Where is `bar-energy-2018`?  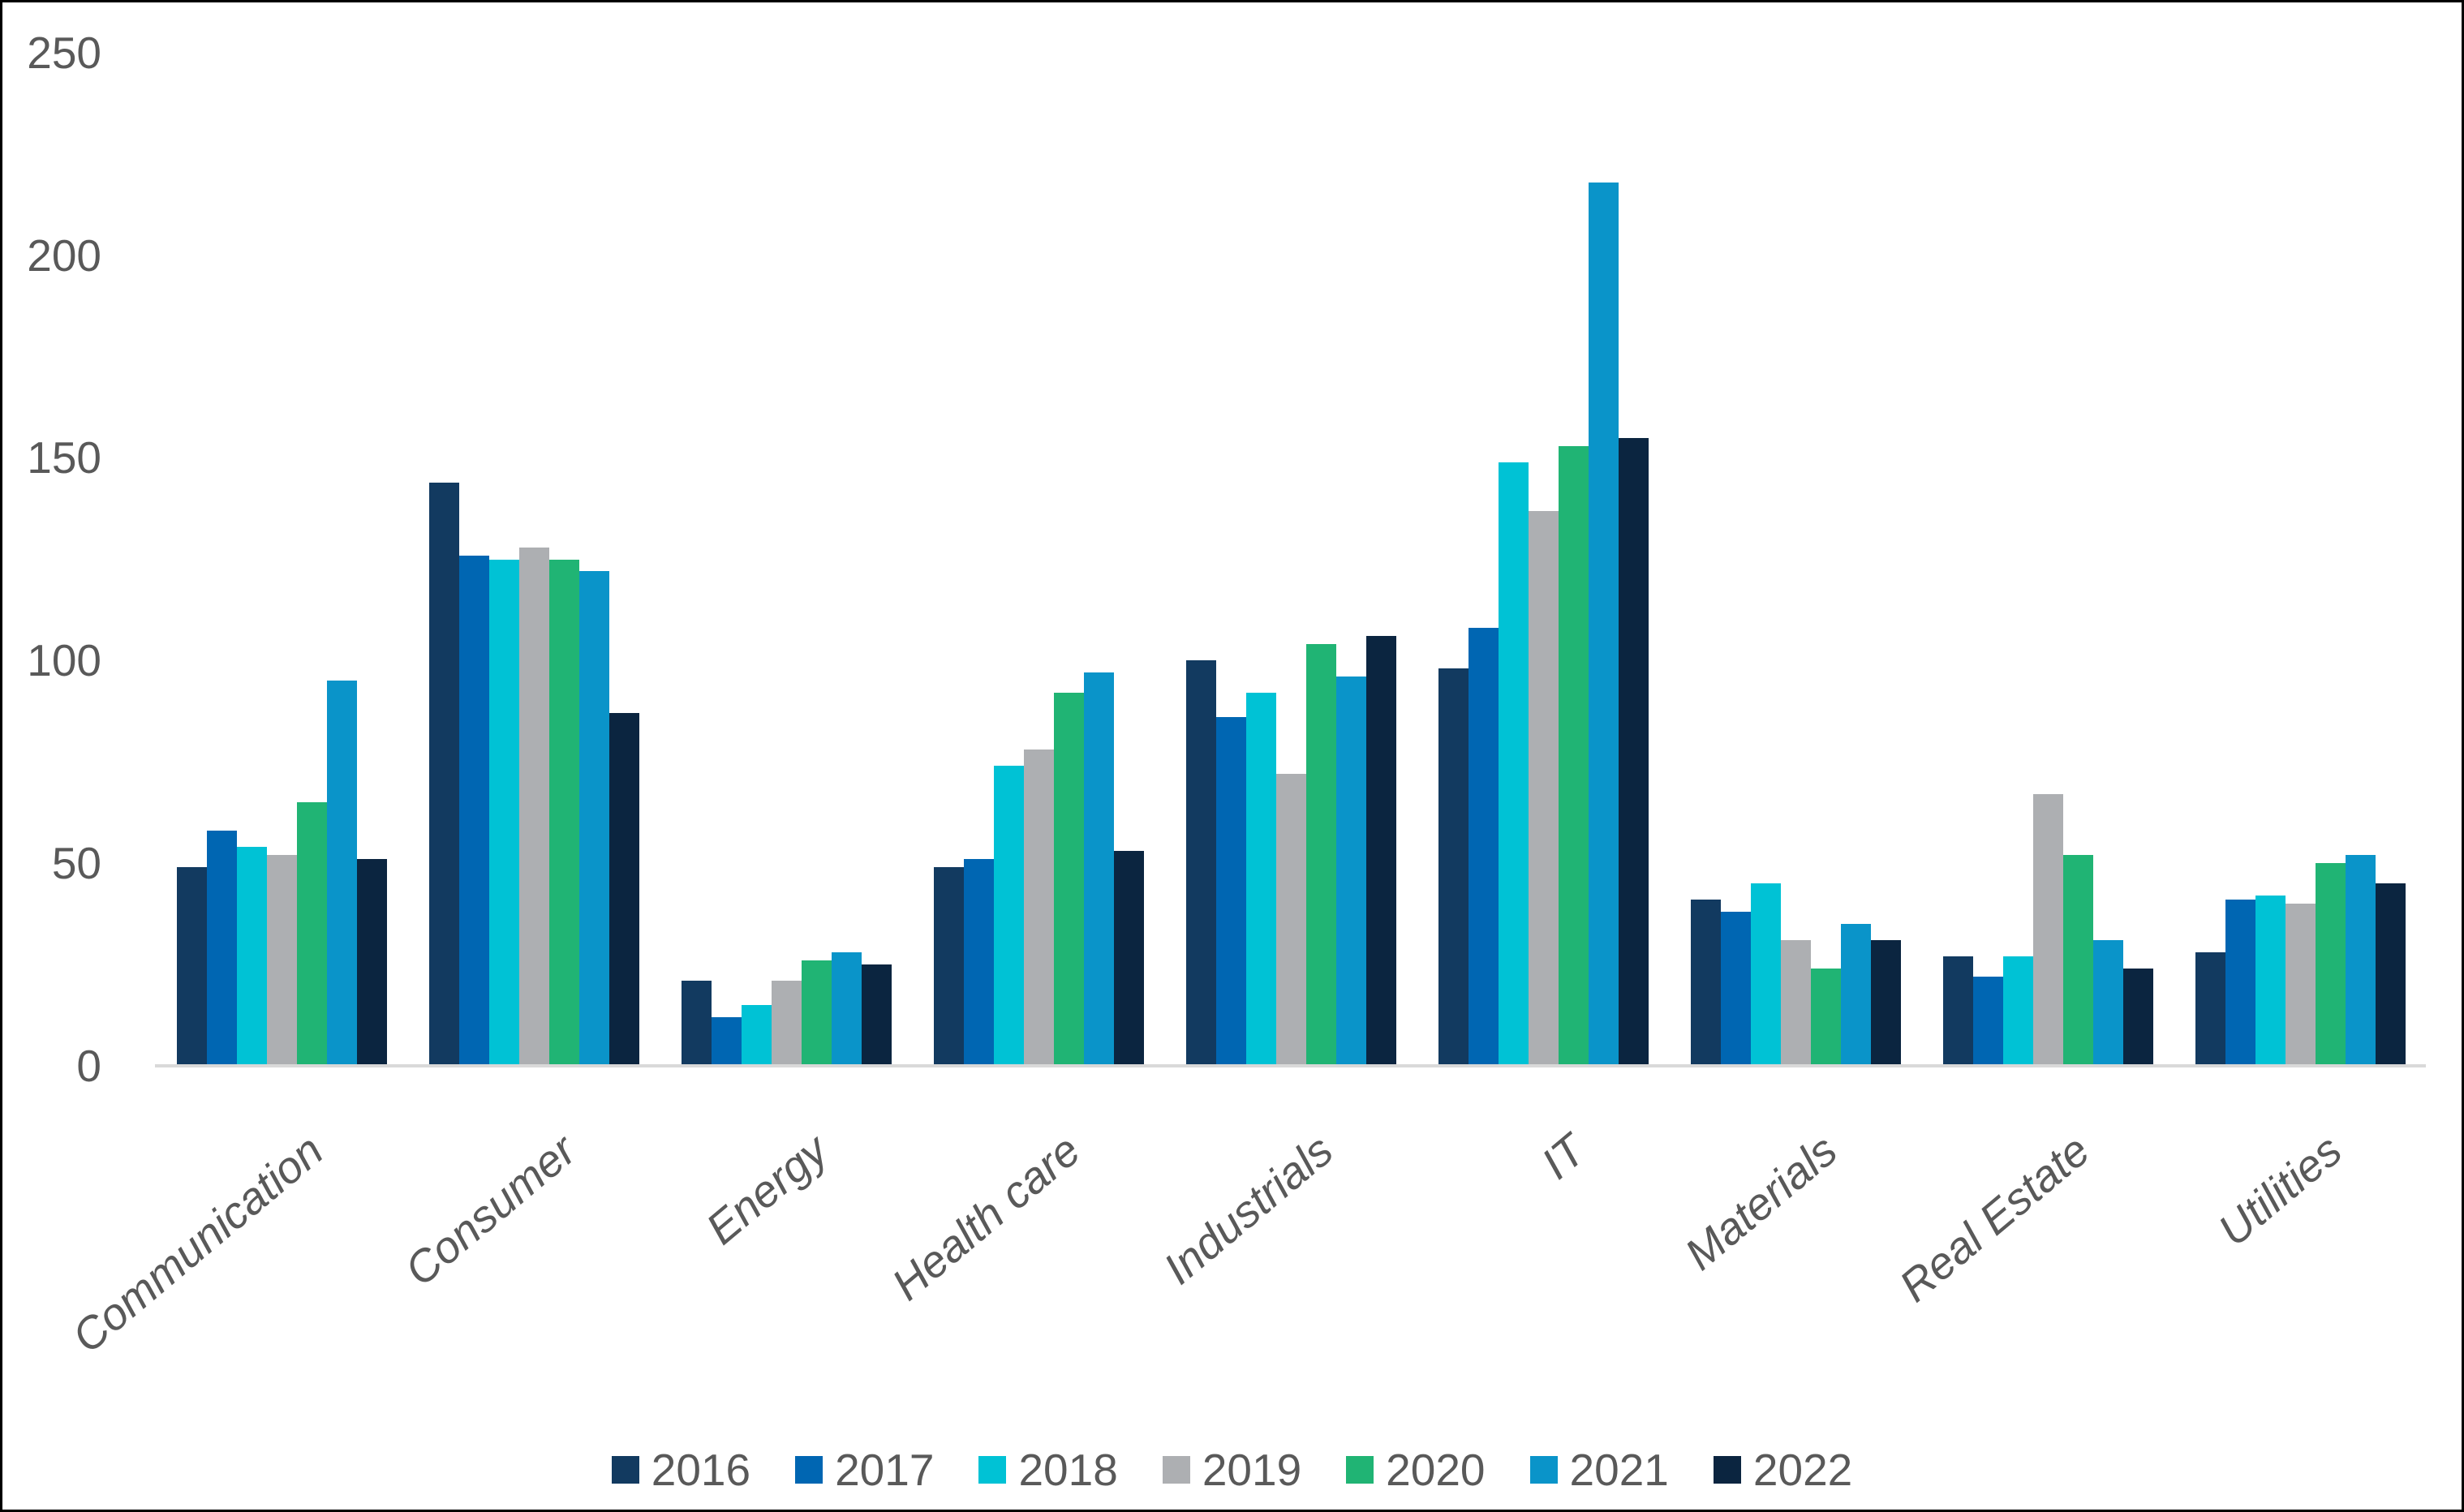
bar-energy-2018 is located at coordinates (757, 1035).